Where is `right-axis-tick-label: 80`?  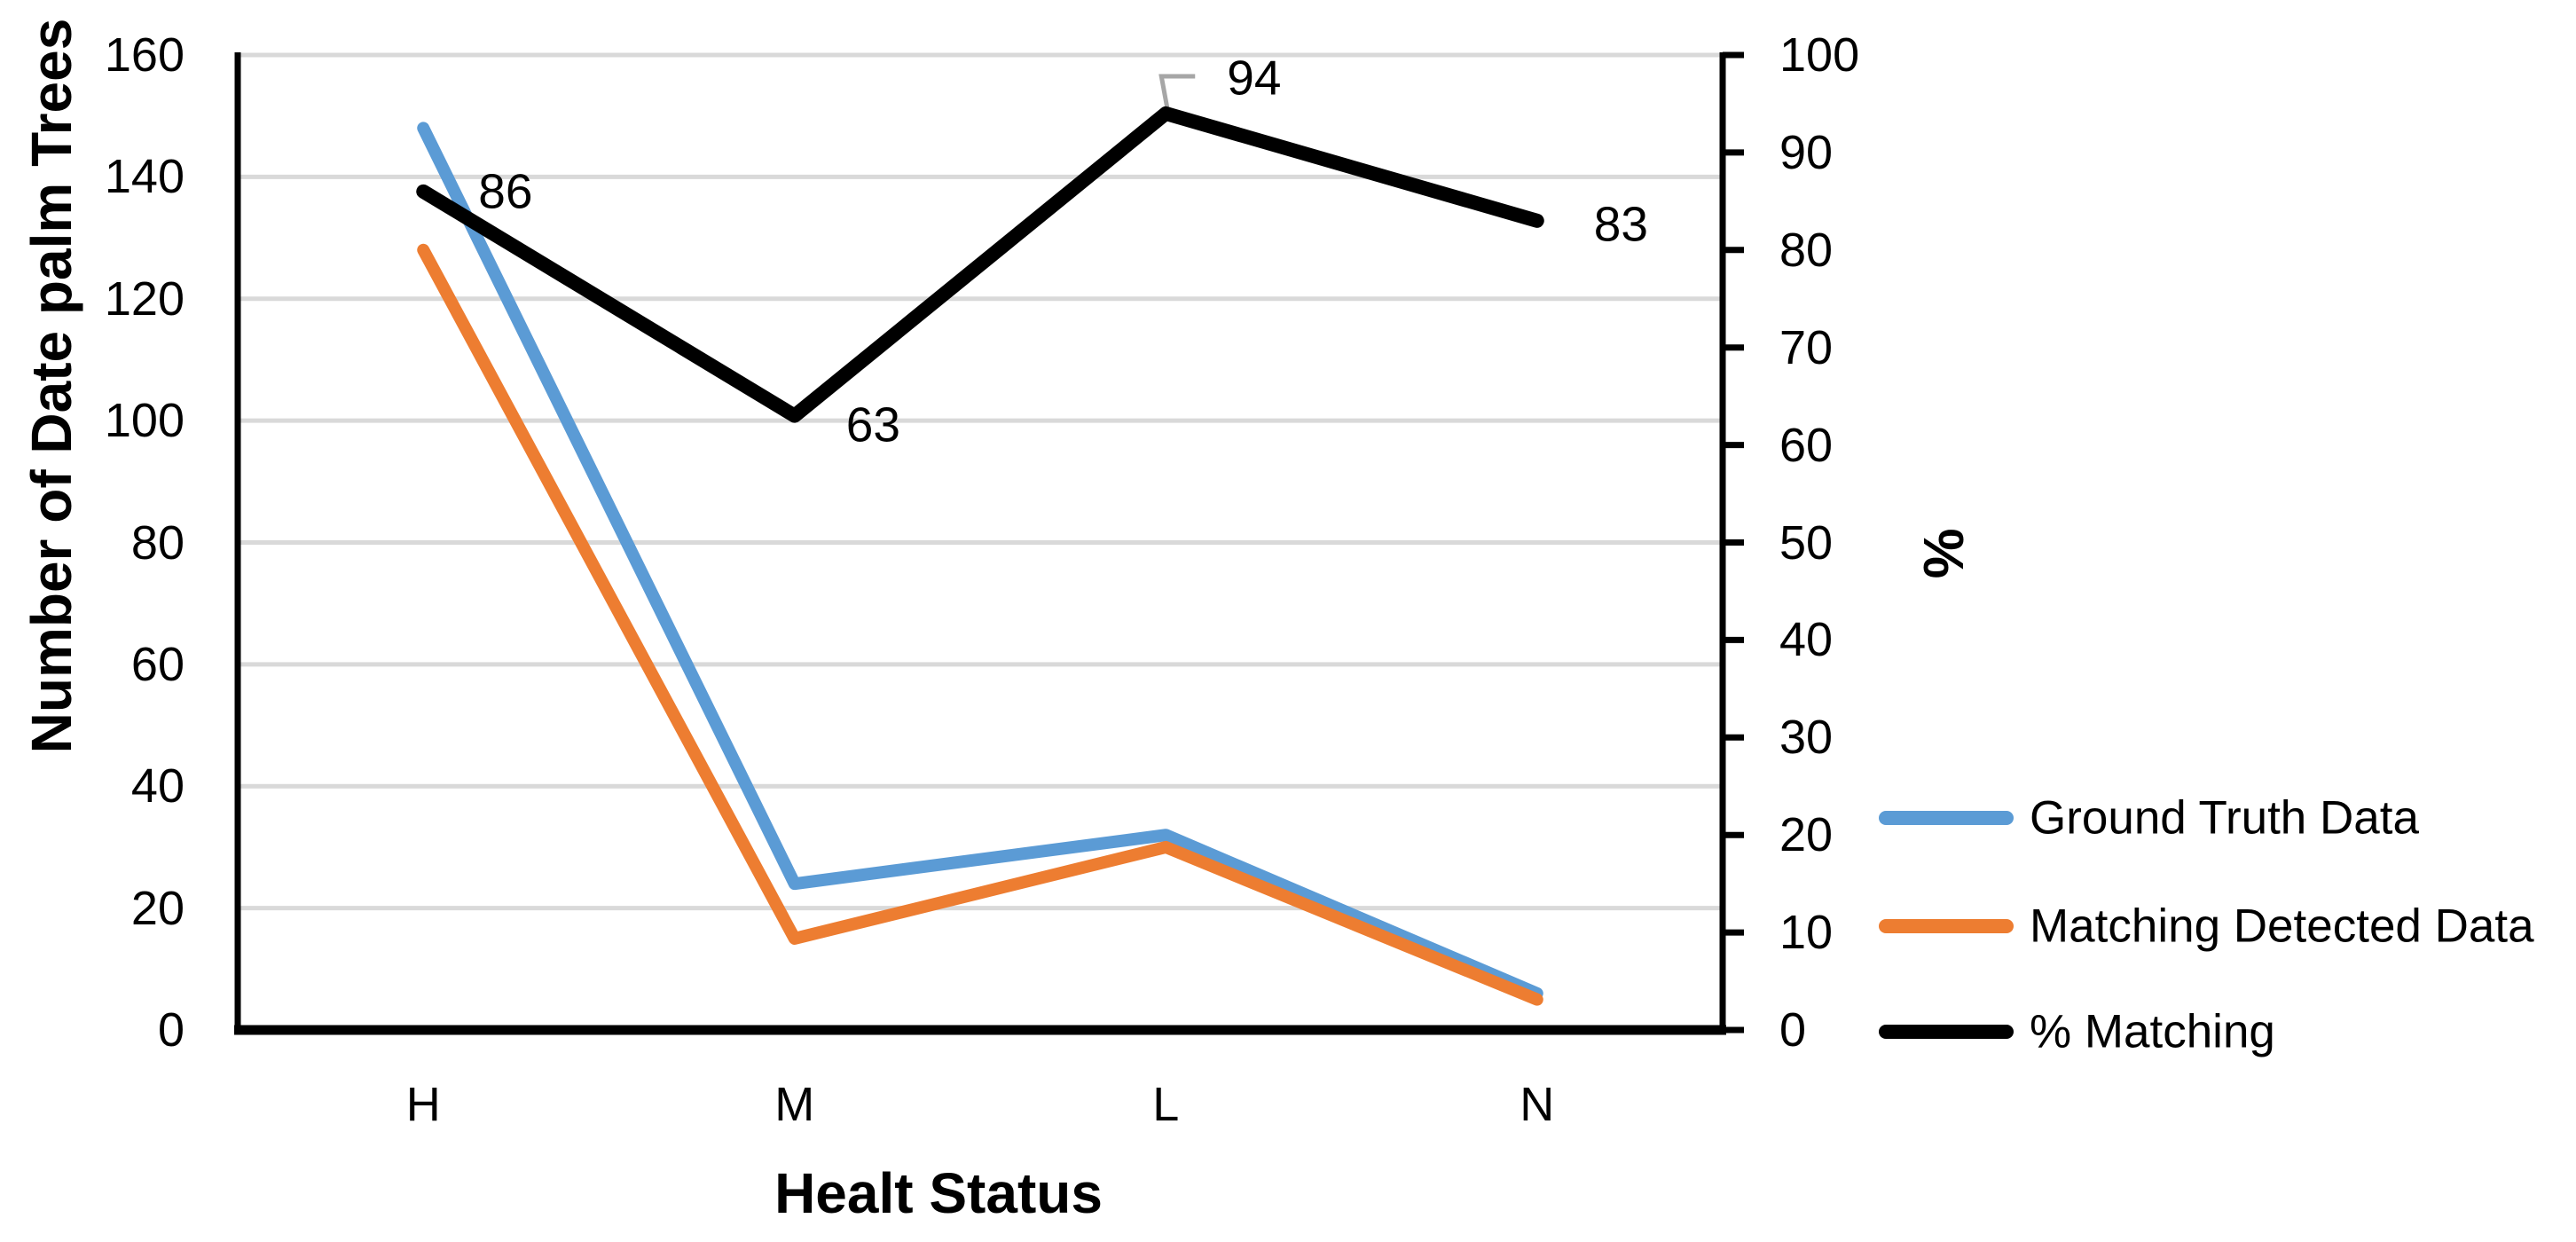
right-axis-tick-label: 80 is located at coordinates (1806, 250).